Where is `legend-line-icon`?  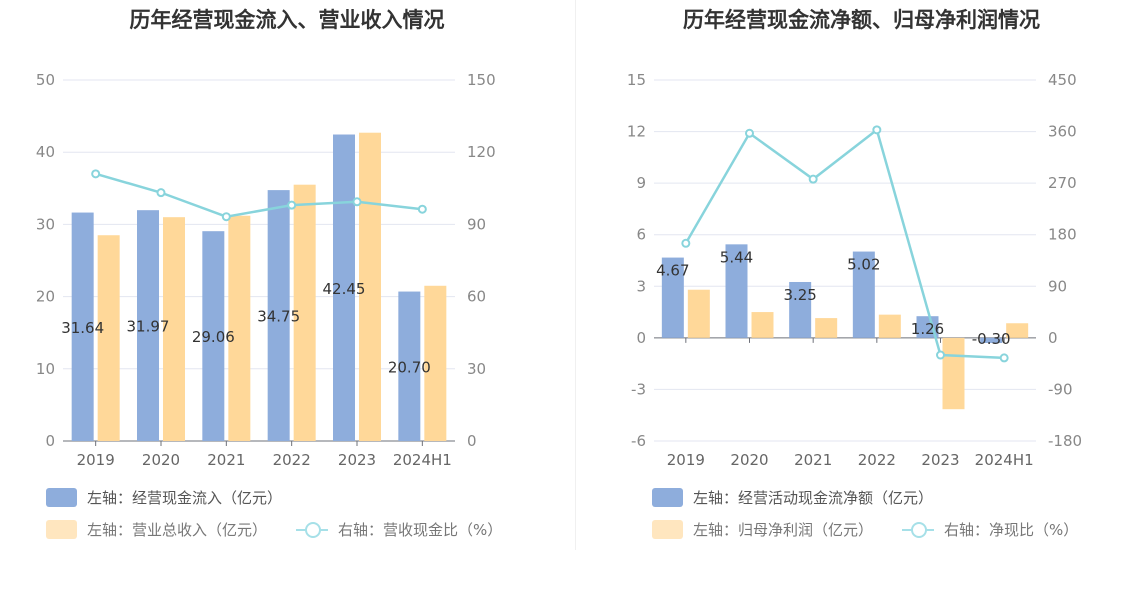
legend-line-icon is located at coordinates (918, 529).